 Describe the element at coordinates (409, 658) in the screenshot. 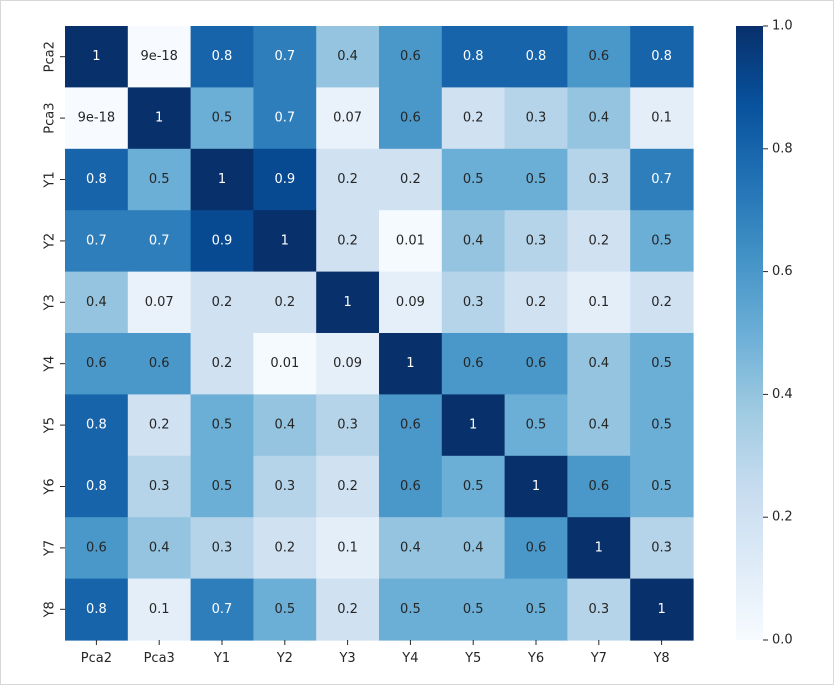

I see `x-tick-label: Y4` at that location.